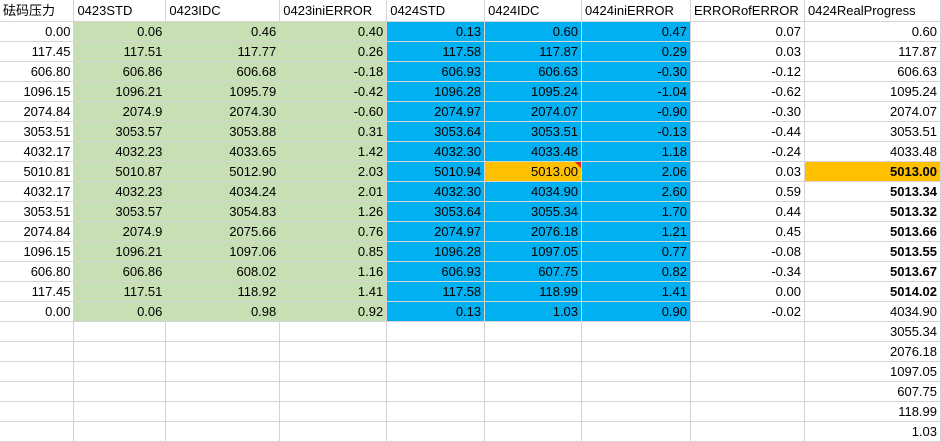 This screenshot has height=442, width=941. What do you see at coordinates (533, 11) in the screenshot?
I see `column-header: 0424IDC` at bounding box center [533, 11].